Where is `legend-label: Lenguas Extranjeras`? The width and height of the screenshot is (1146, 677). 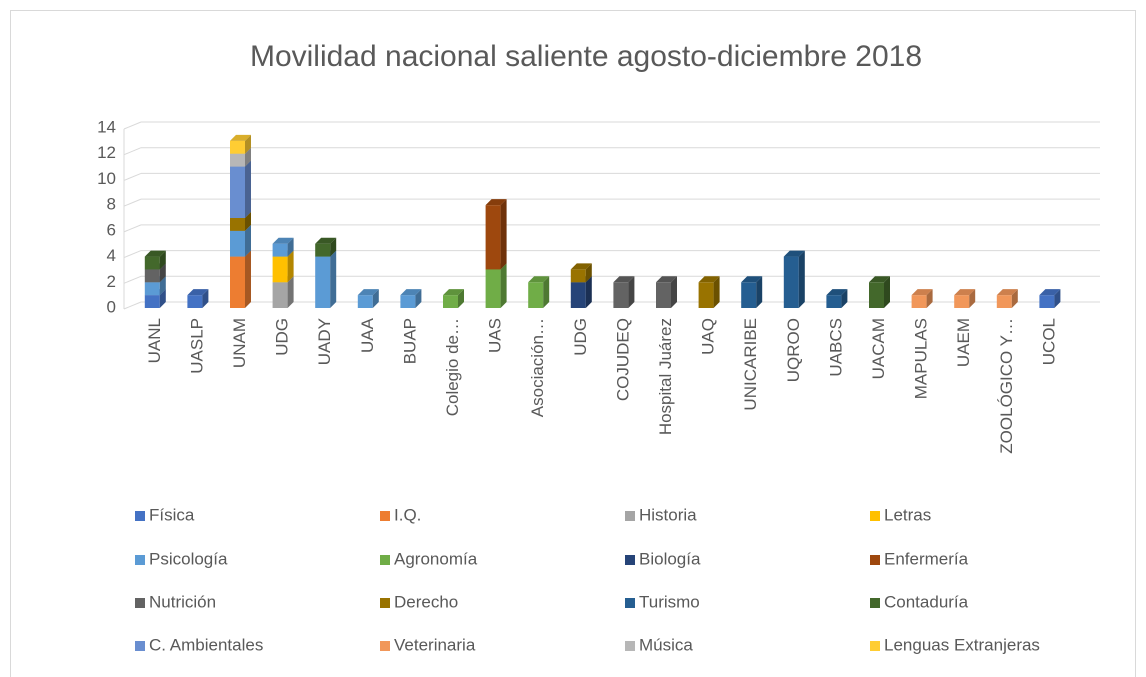
legend-label: Lenguas Extranjeras is located at coordinates (962, 644).